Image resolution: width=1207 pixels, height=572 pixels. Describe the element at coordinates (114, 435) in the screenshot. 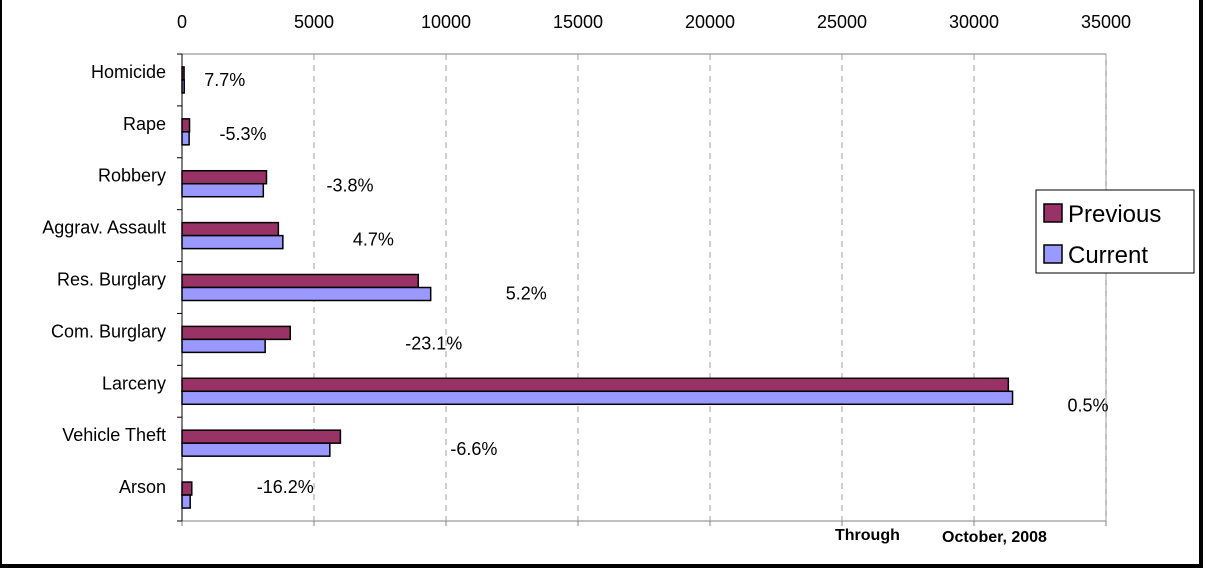

I see `category-label: Vehicle Theft` at that location.